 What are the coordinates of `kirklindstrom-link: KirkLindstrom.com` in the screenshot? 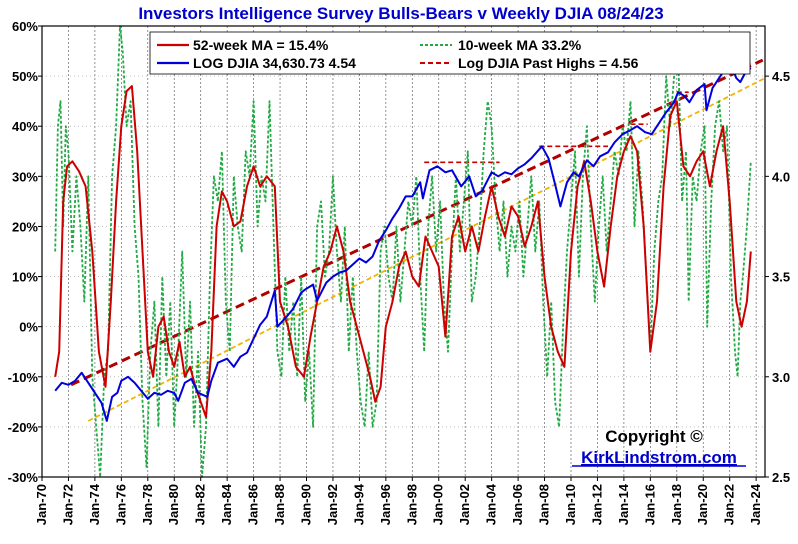 It's located at (659, 457).